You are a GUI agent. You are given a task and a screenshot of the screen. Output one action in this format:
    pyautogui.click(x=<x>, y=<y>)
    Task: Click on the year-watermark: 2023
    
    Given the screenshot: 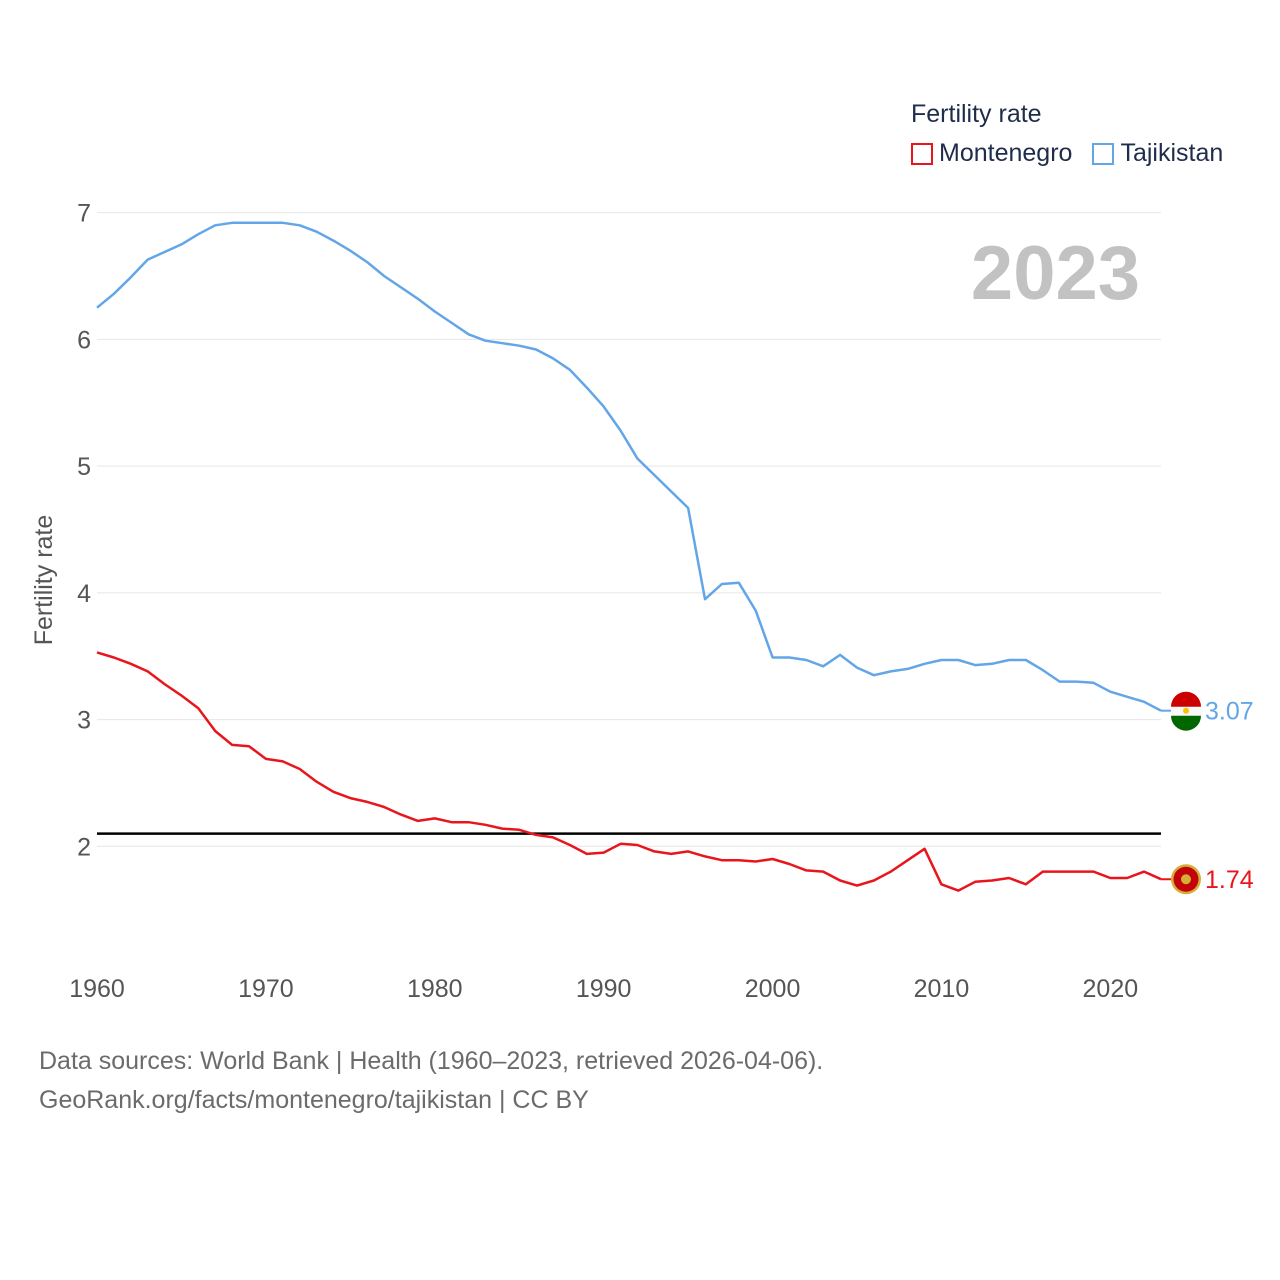 What is the action you would take?
    pyautogui.click(x=1055, y=273)
    